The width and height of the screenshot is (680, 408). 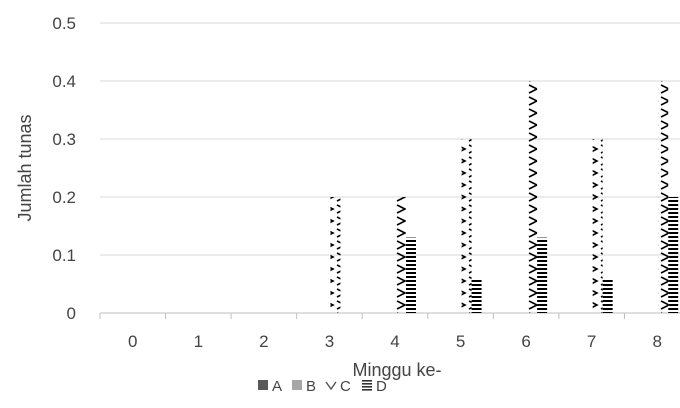 I want to click on legend-label: C, so click(x=345, y=386).